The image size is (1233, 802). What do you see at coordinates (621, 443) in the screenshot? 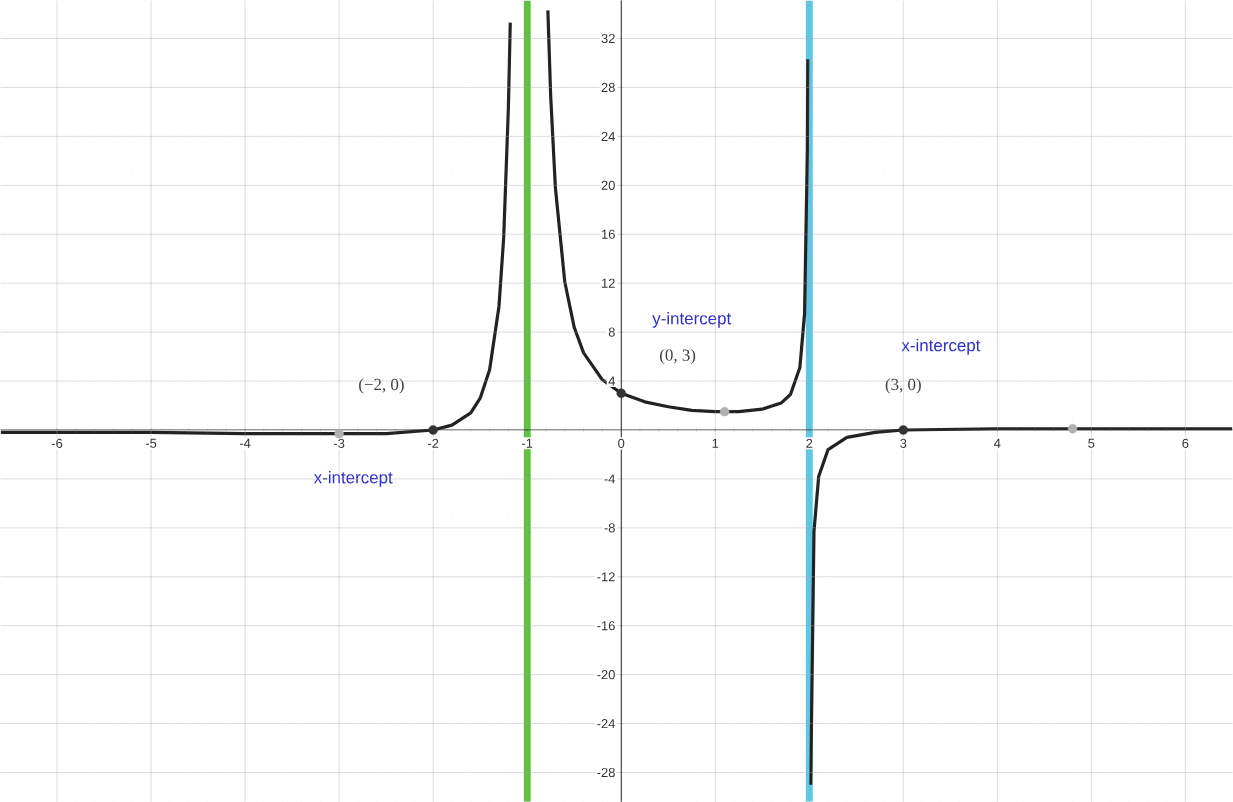
I see `x-tick-label: 0` at bounding box center [621, 443].